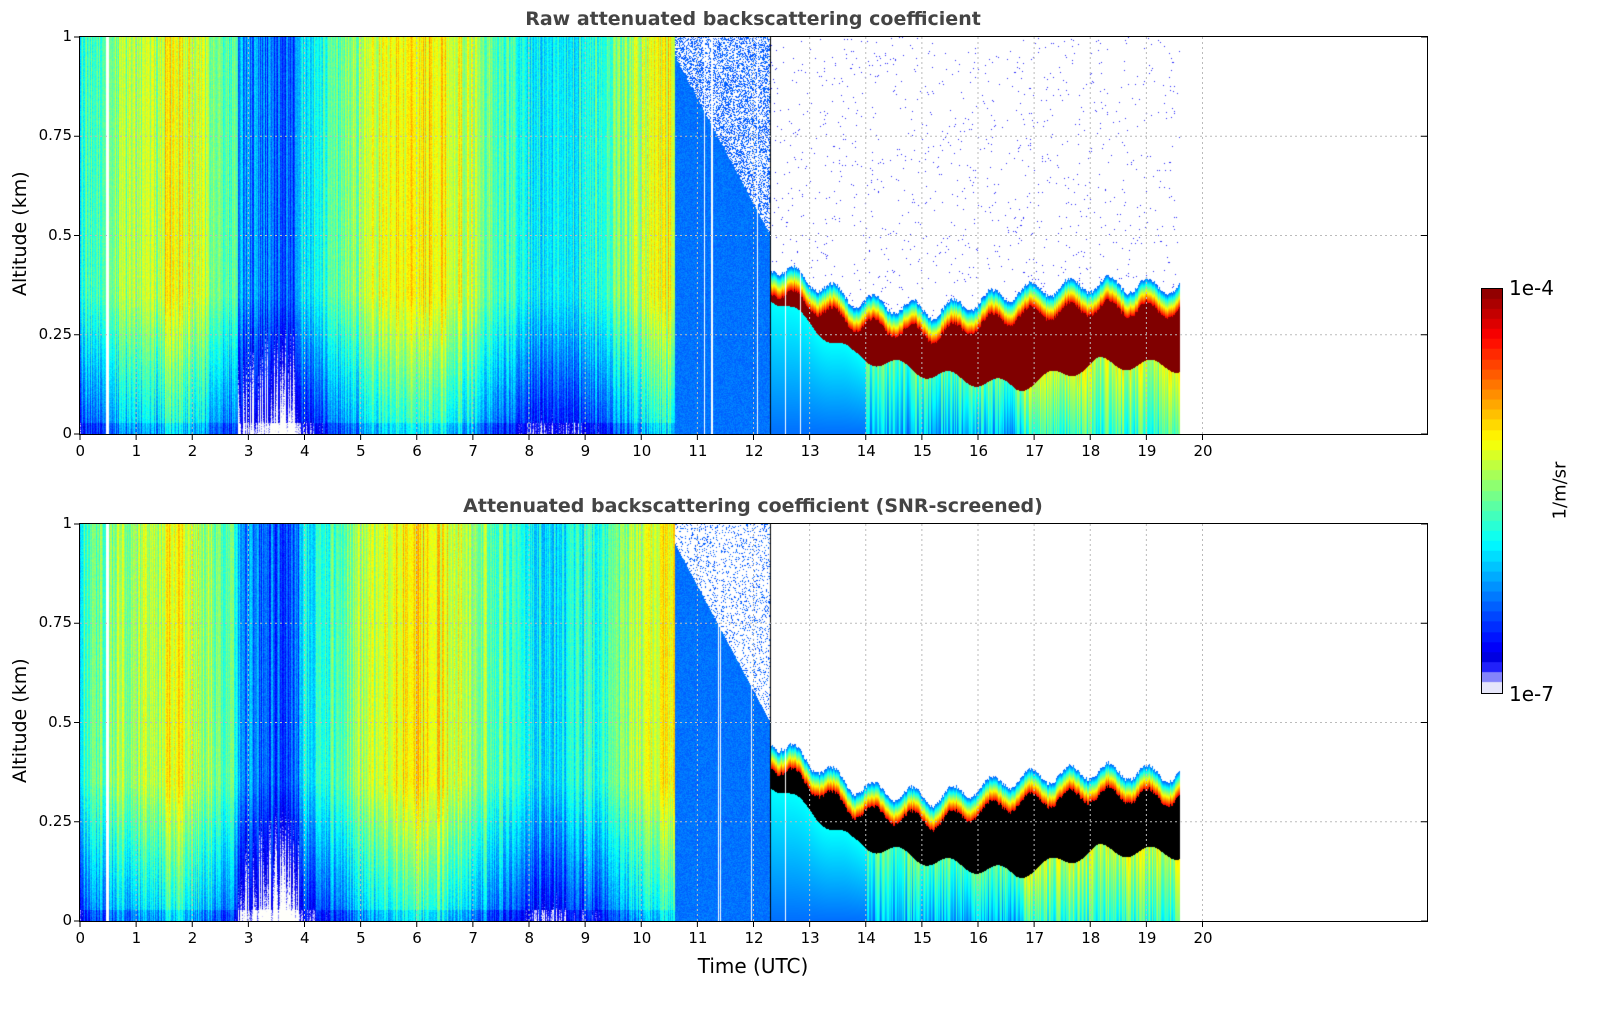  What do you see at coordinates (1560, 490) in the screenshot?
I see `colorbar-unit-label: 1/m/sr` at bounding box center [1560, 490].